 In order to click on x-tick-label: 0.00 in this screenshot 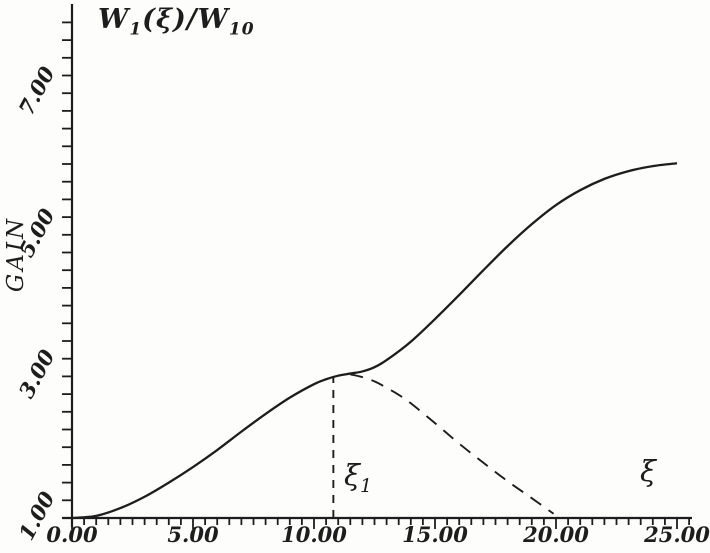, I will do `click(72, 534)`.